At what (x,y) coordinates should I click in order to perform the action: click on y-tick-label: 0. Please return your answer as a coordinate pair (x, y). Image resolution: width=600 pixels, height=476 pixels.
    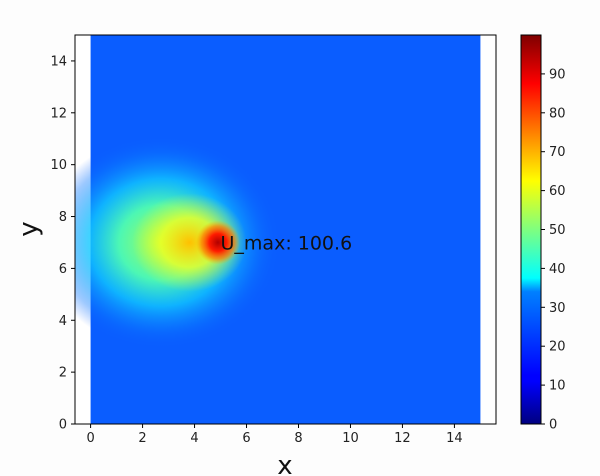
    Looking at the image, I should click on (63, 425).